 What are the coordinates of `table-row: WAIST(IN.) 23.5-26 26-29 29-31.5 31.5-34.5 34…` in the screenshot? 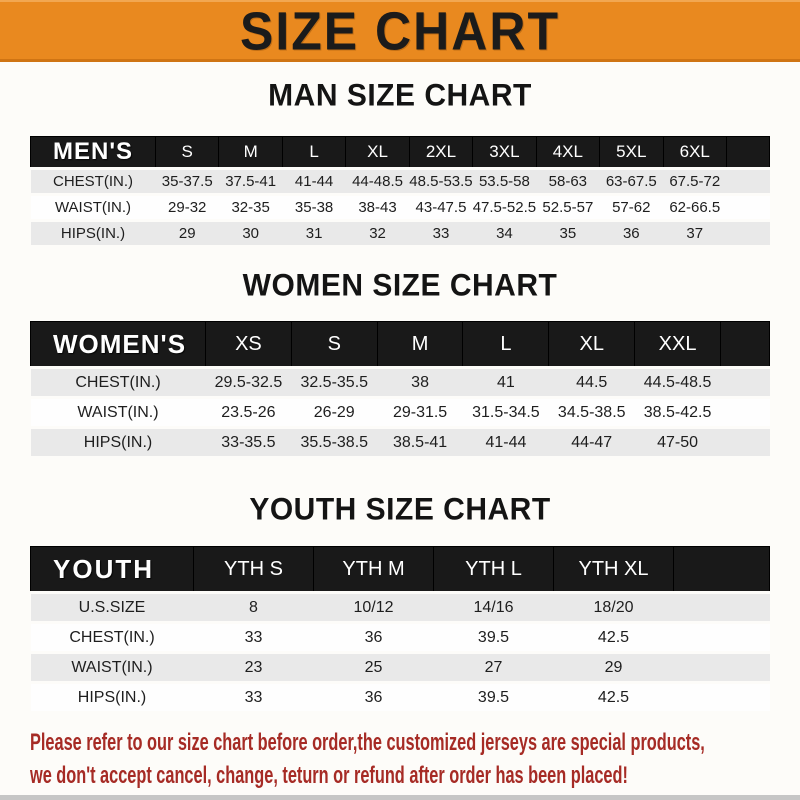 It's located at (400, 412).